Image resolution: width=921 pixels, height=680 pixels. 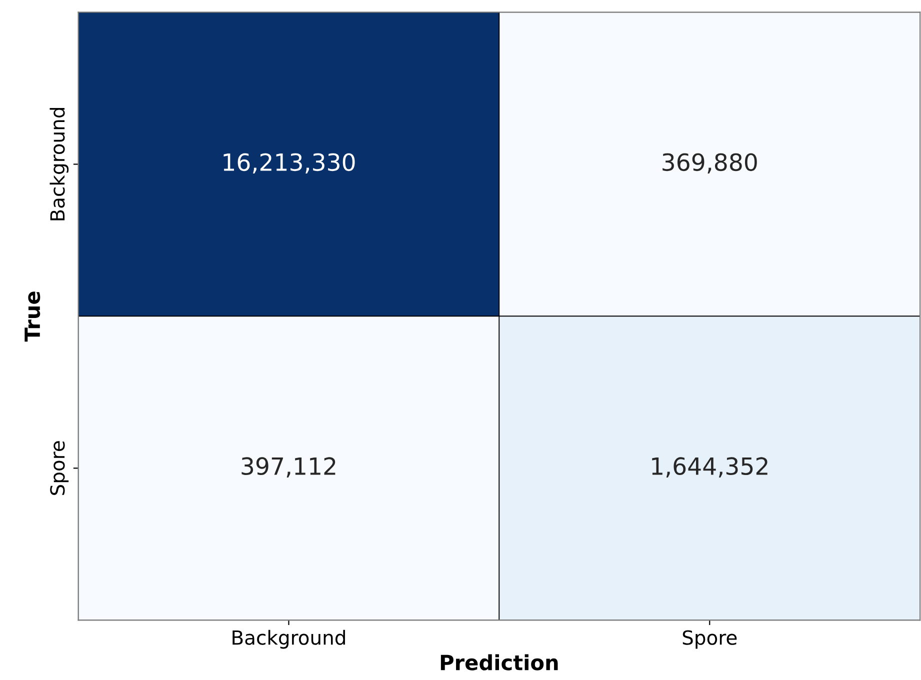 I want to click on data-label: 16,213,330, so click(x=289, y=163).